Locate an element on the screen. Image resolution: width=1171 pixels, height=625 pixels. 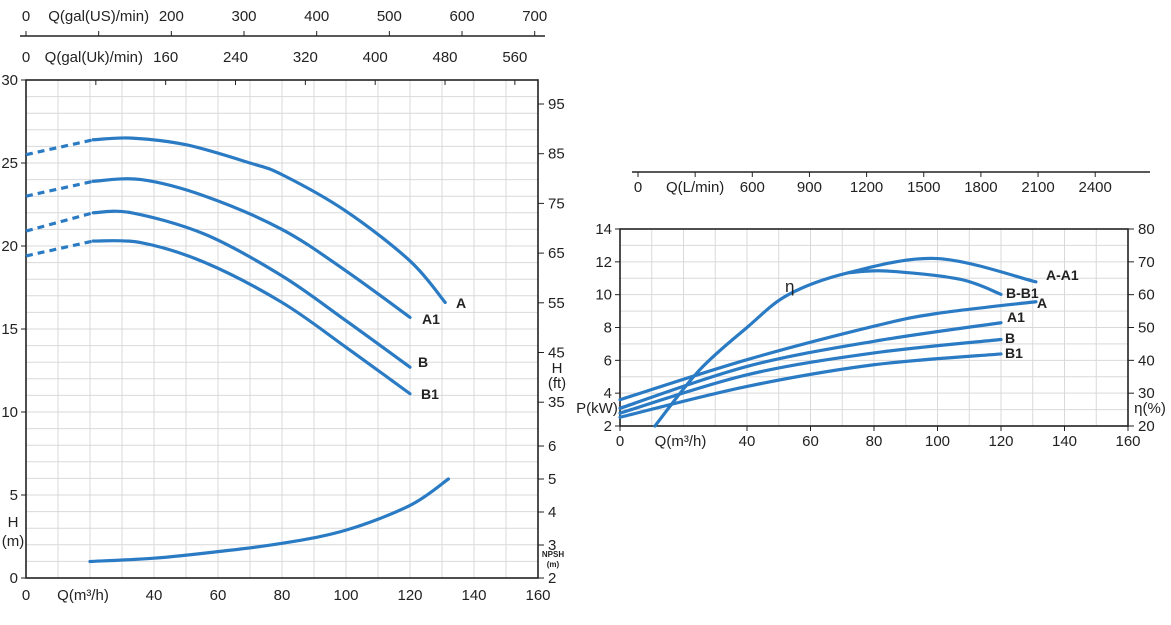
y-tick-label: 15 is located at coordinates (9, 329).